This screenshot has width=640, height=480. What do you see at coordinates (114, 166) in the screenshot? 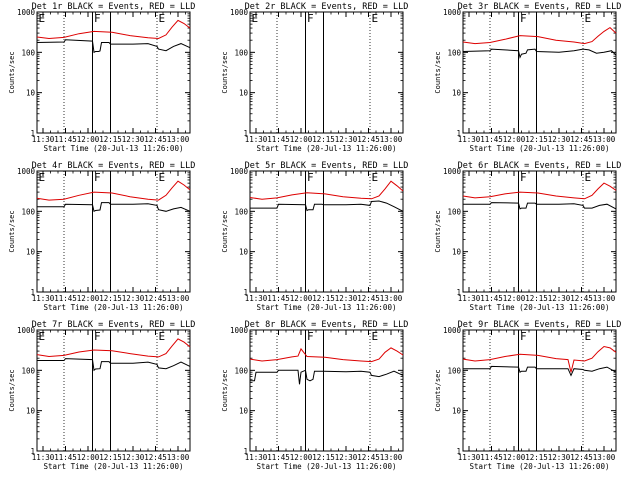
I see `chart-title: Det 4r BLACK = Events, RED = LLD` at bounding box center [114, 166].